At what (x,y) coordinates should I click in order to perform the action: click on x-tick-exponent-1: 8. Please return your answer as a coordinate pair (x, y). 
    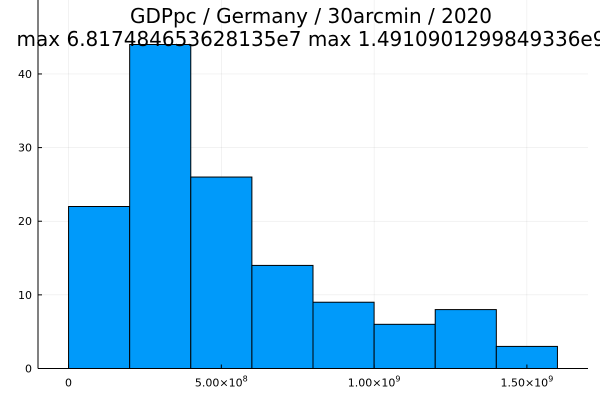
    Looking at the image, I should click on (245, 379).